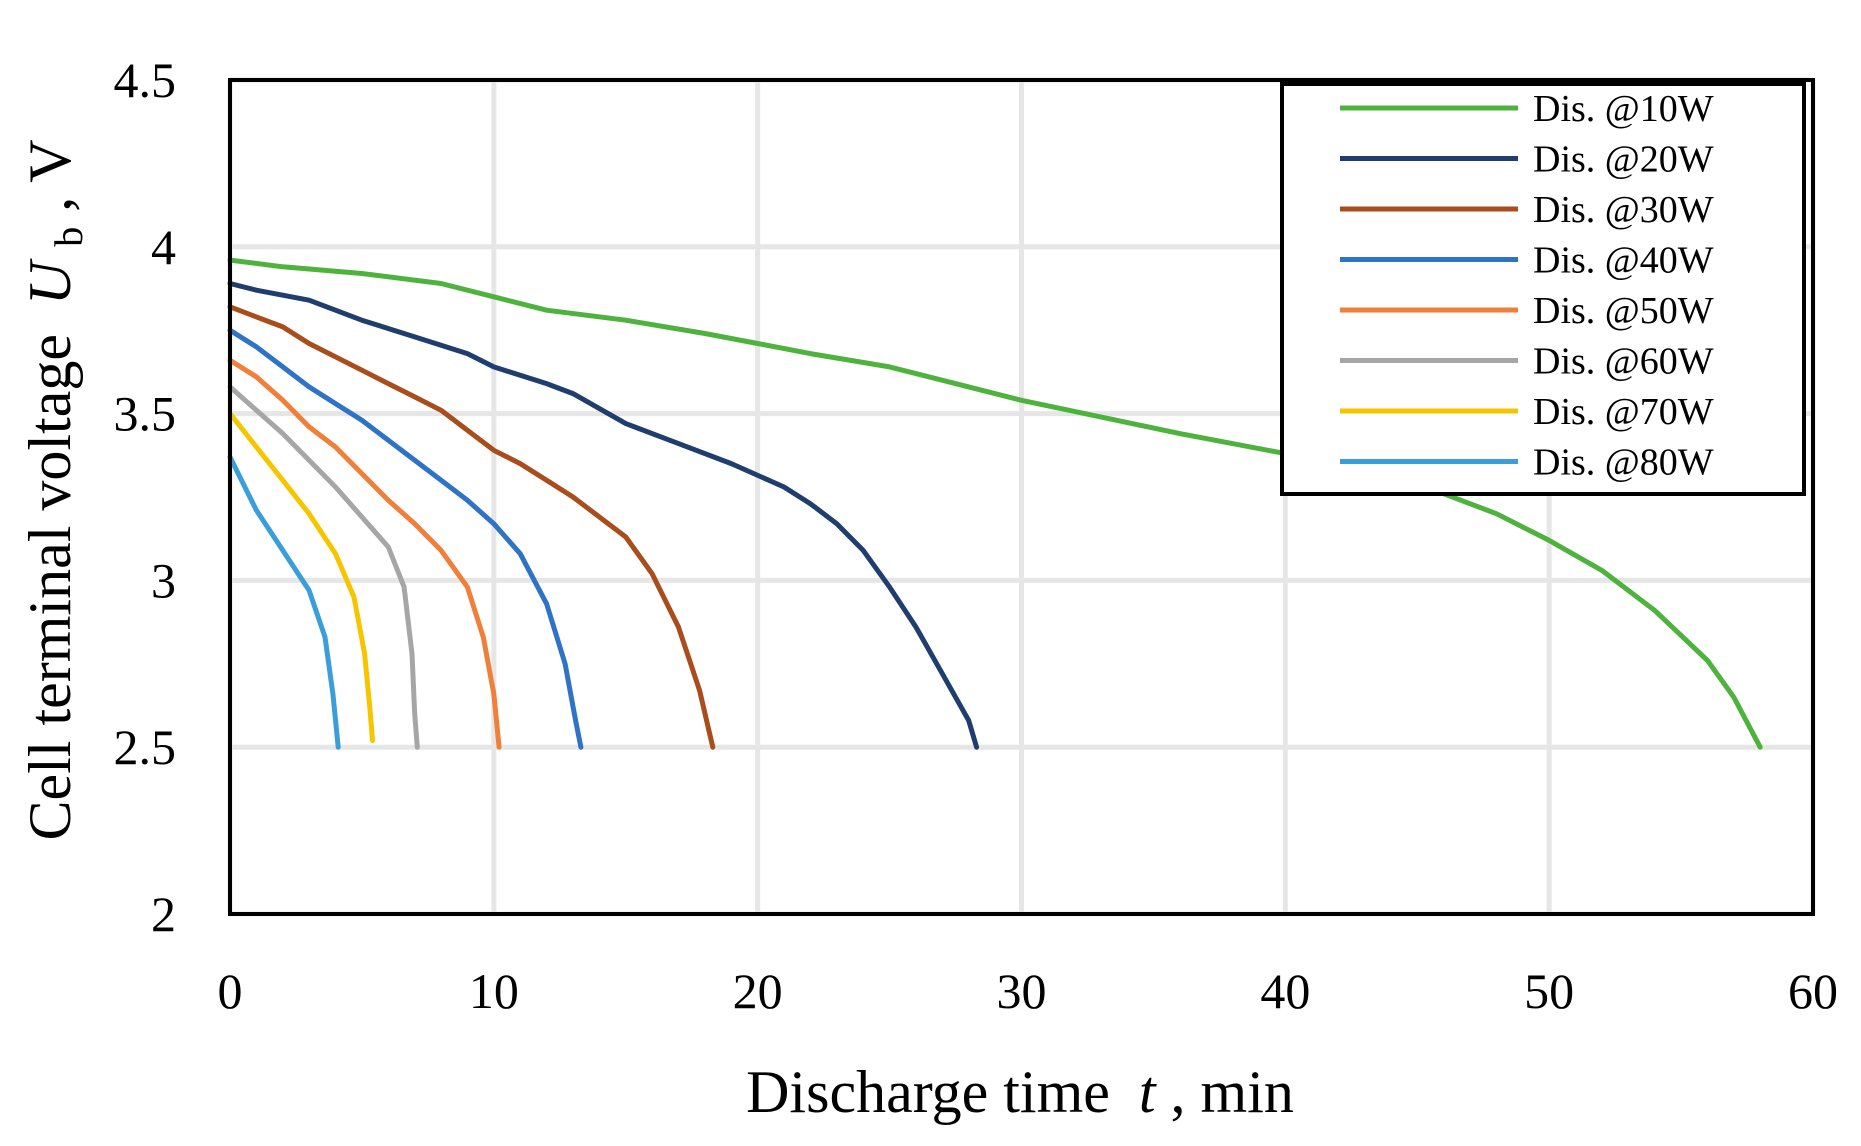 This screenshot has width=1861, height=1146. What do you see at coordinates (928, 1092) in the screenshot?
I see `x-axis-title-text: Discharge time` at bounding box center [928, 1092].